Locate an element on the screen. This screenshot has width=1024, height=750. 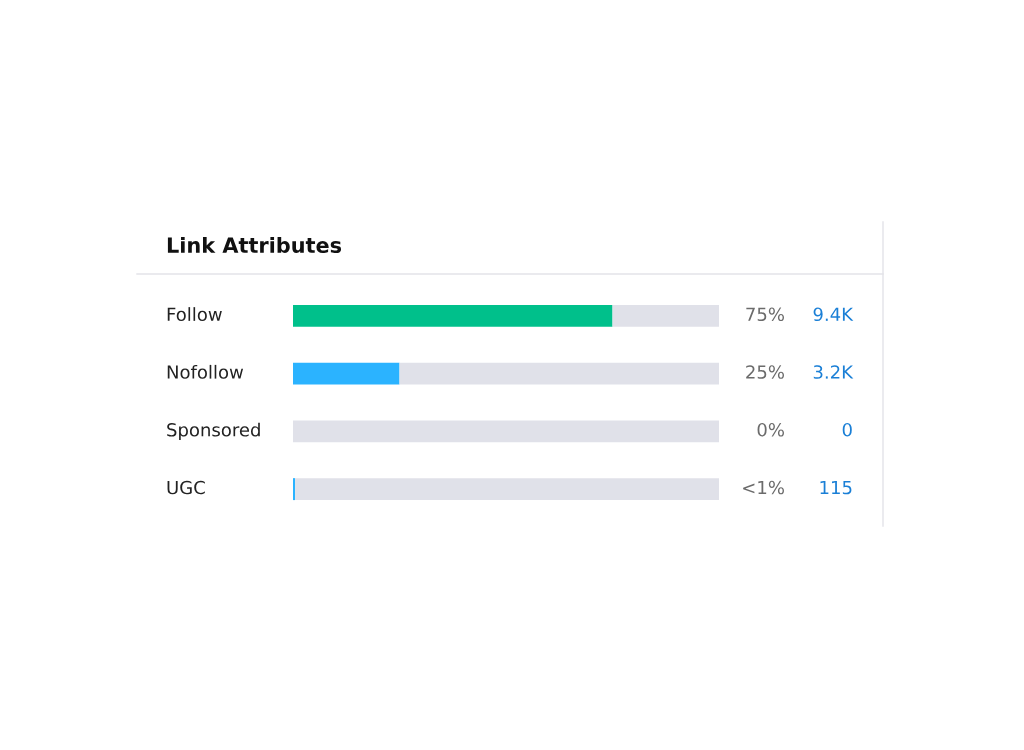
y-tick-label: UGC is located at coordinates (186, 487).